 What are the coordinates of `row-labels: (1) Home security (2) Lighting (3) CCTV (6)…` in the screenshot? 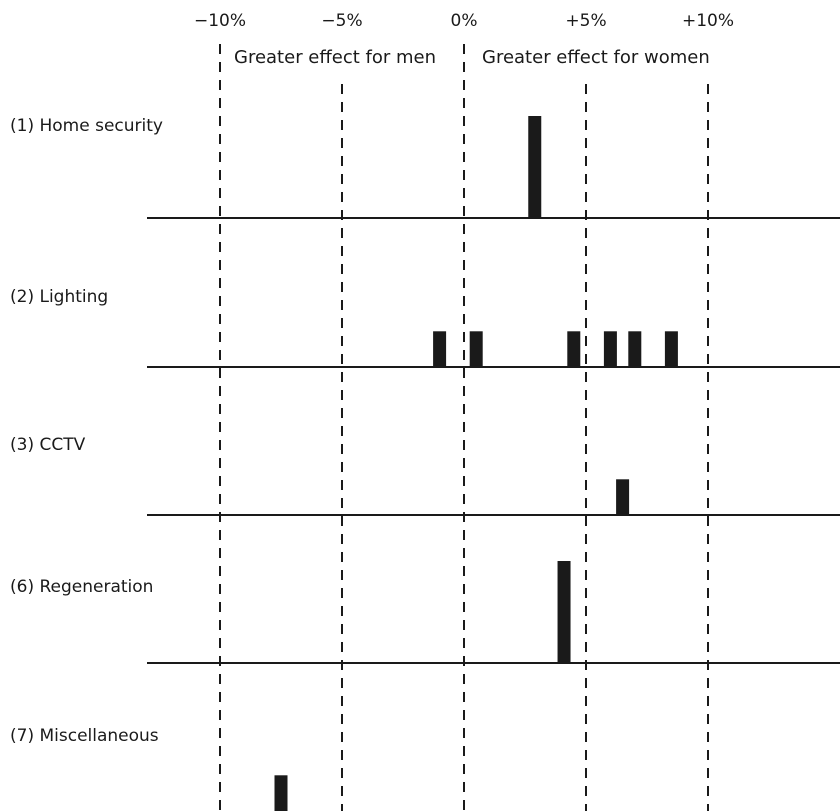 It's located at (86, 431).